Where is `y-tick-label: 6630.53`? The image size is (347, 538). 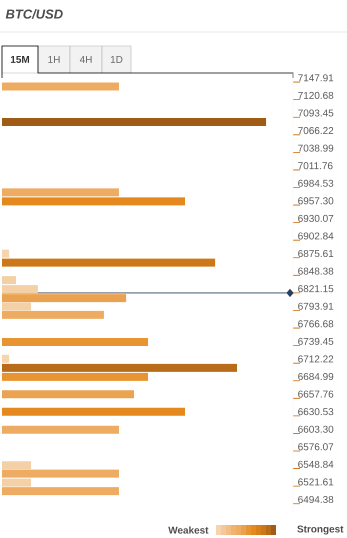 y-tick-label: 6630.53 is located at coordinates (316, 412).